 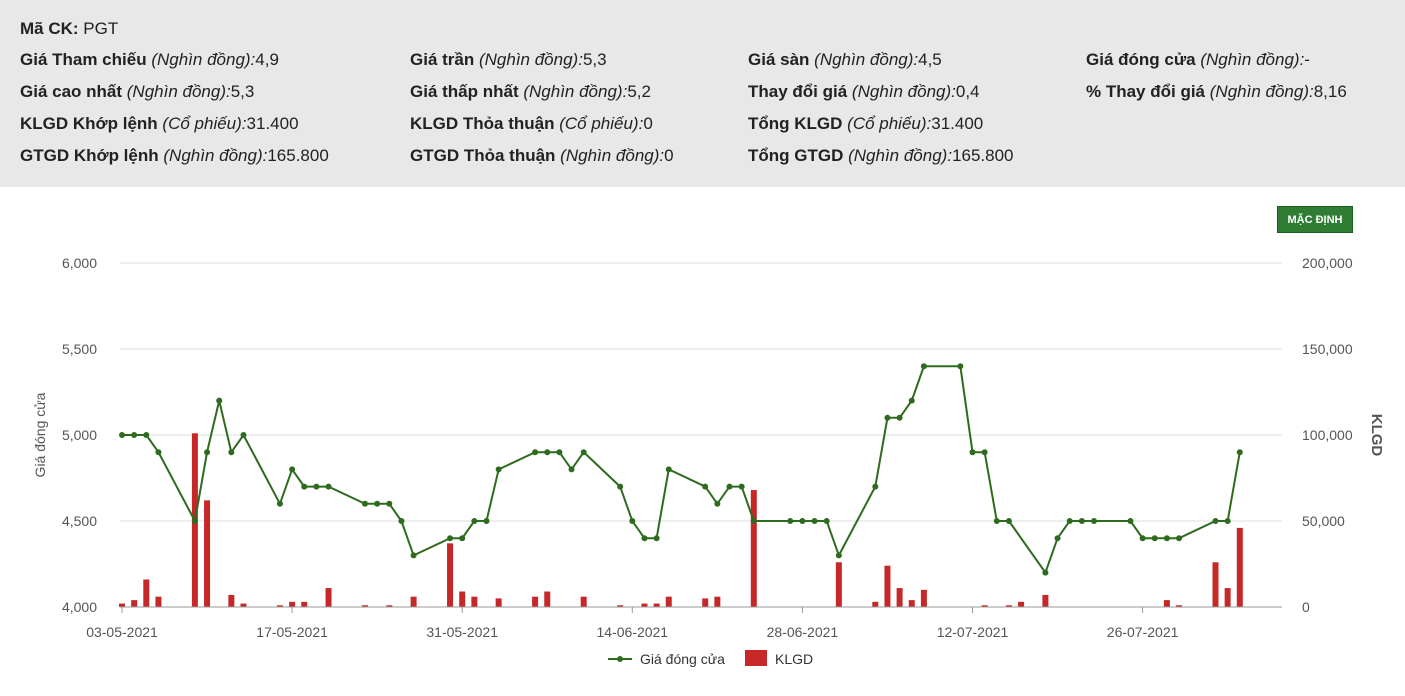 What do you see at coordinates (594, 59) in the screenshot?
I see `info-field-value: 5,3` at bounding box center [594, 59].